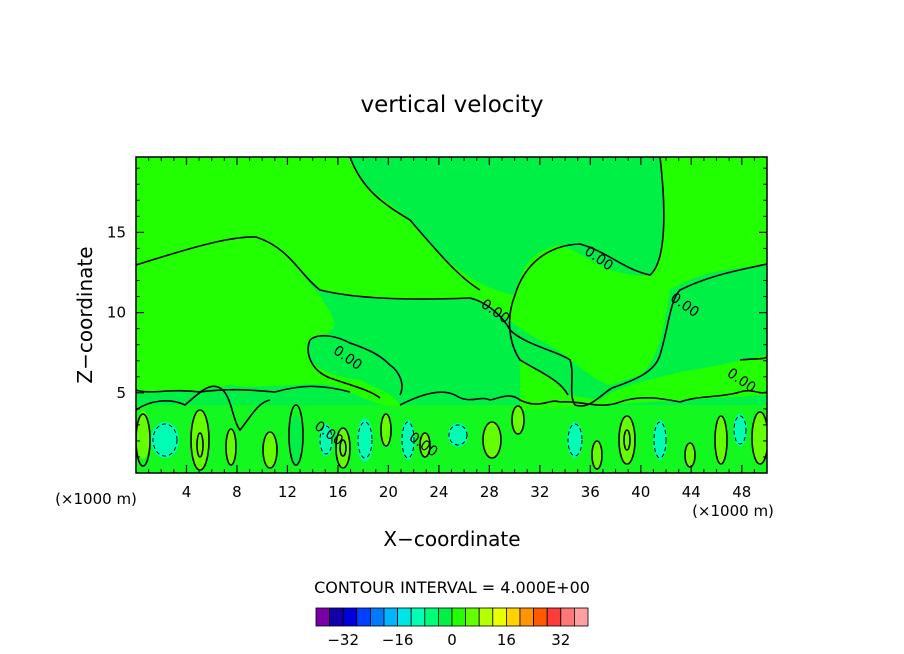 Image resolution: width=904 pixels, height=654 pixels. Describe the element at coordinates (733, 511) in the screenshot. I see `x-unit-label: (×1000 m)` at that location.